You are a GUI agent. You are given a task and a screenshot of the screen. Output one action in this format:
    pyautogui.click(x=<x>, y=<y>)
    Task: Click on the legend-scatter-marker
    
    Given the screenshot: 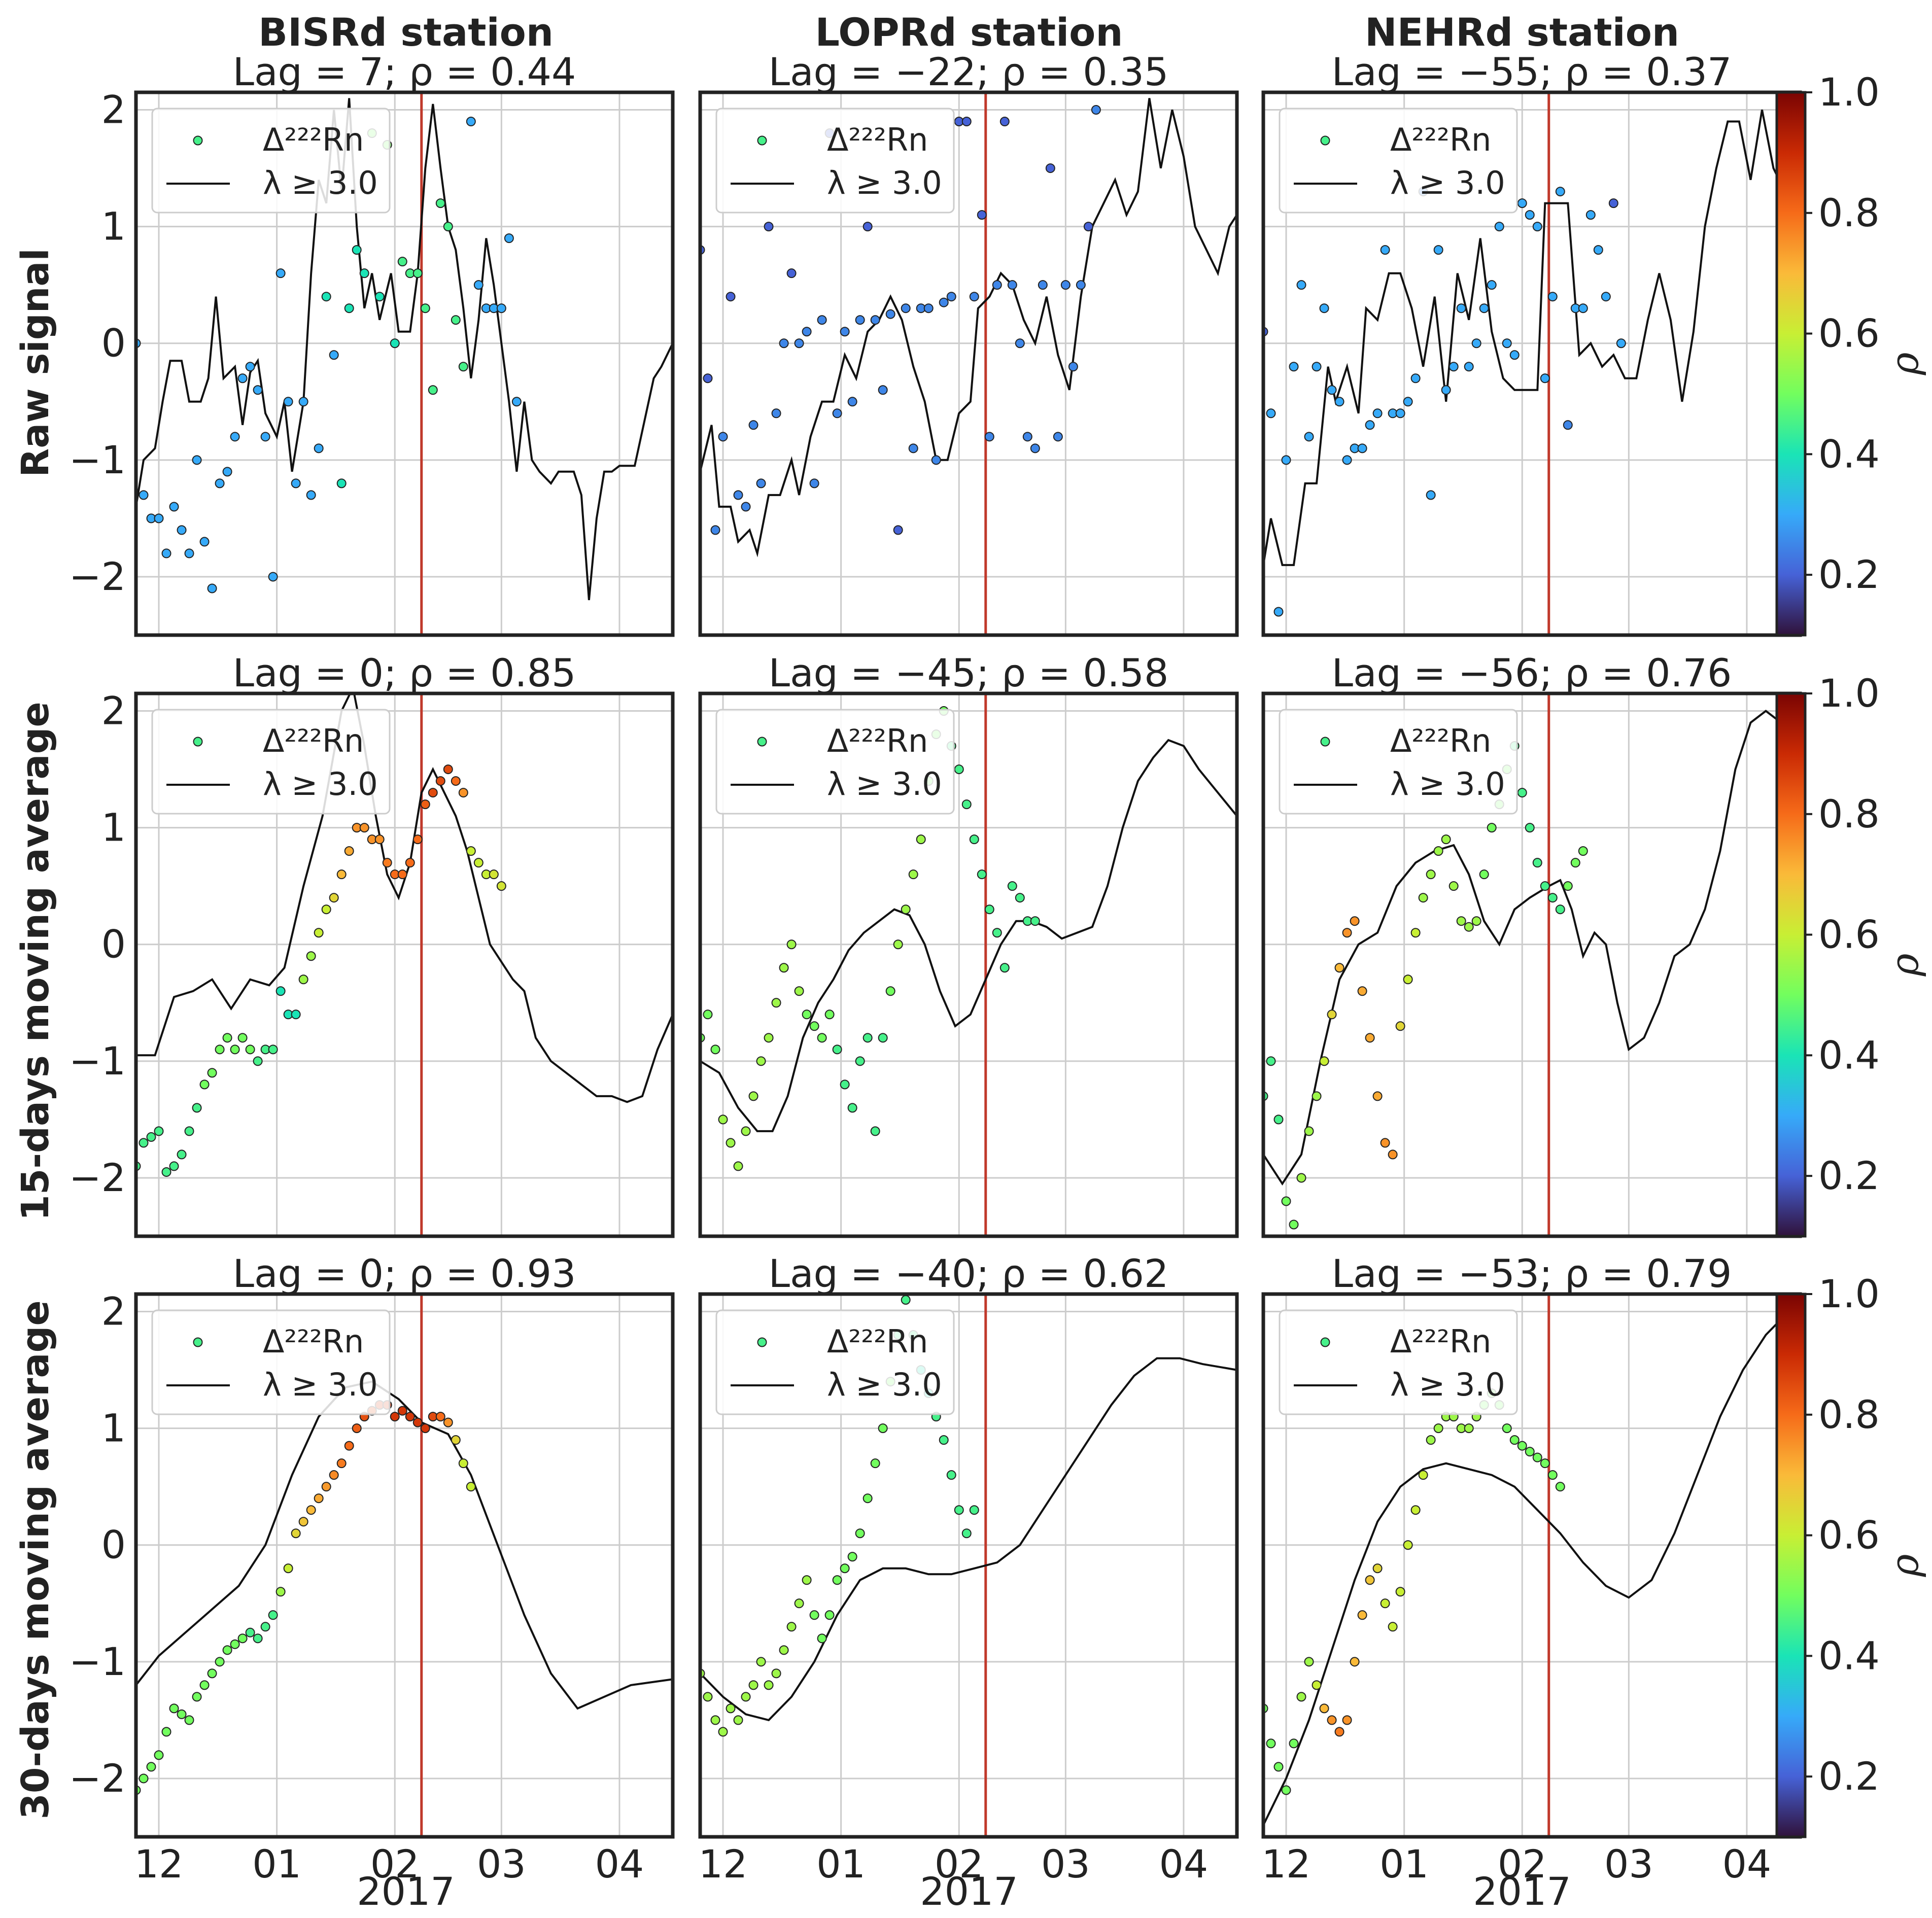 What is the action you would take?
    pyautogui.click(x=762, y=1342)
    